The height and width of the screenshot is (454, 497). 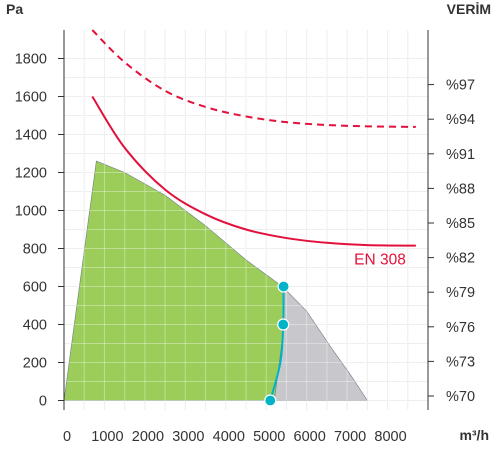 I want to click on y-tick-label: 1800, so click(x=31, y=60).